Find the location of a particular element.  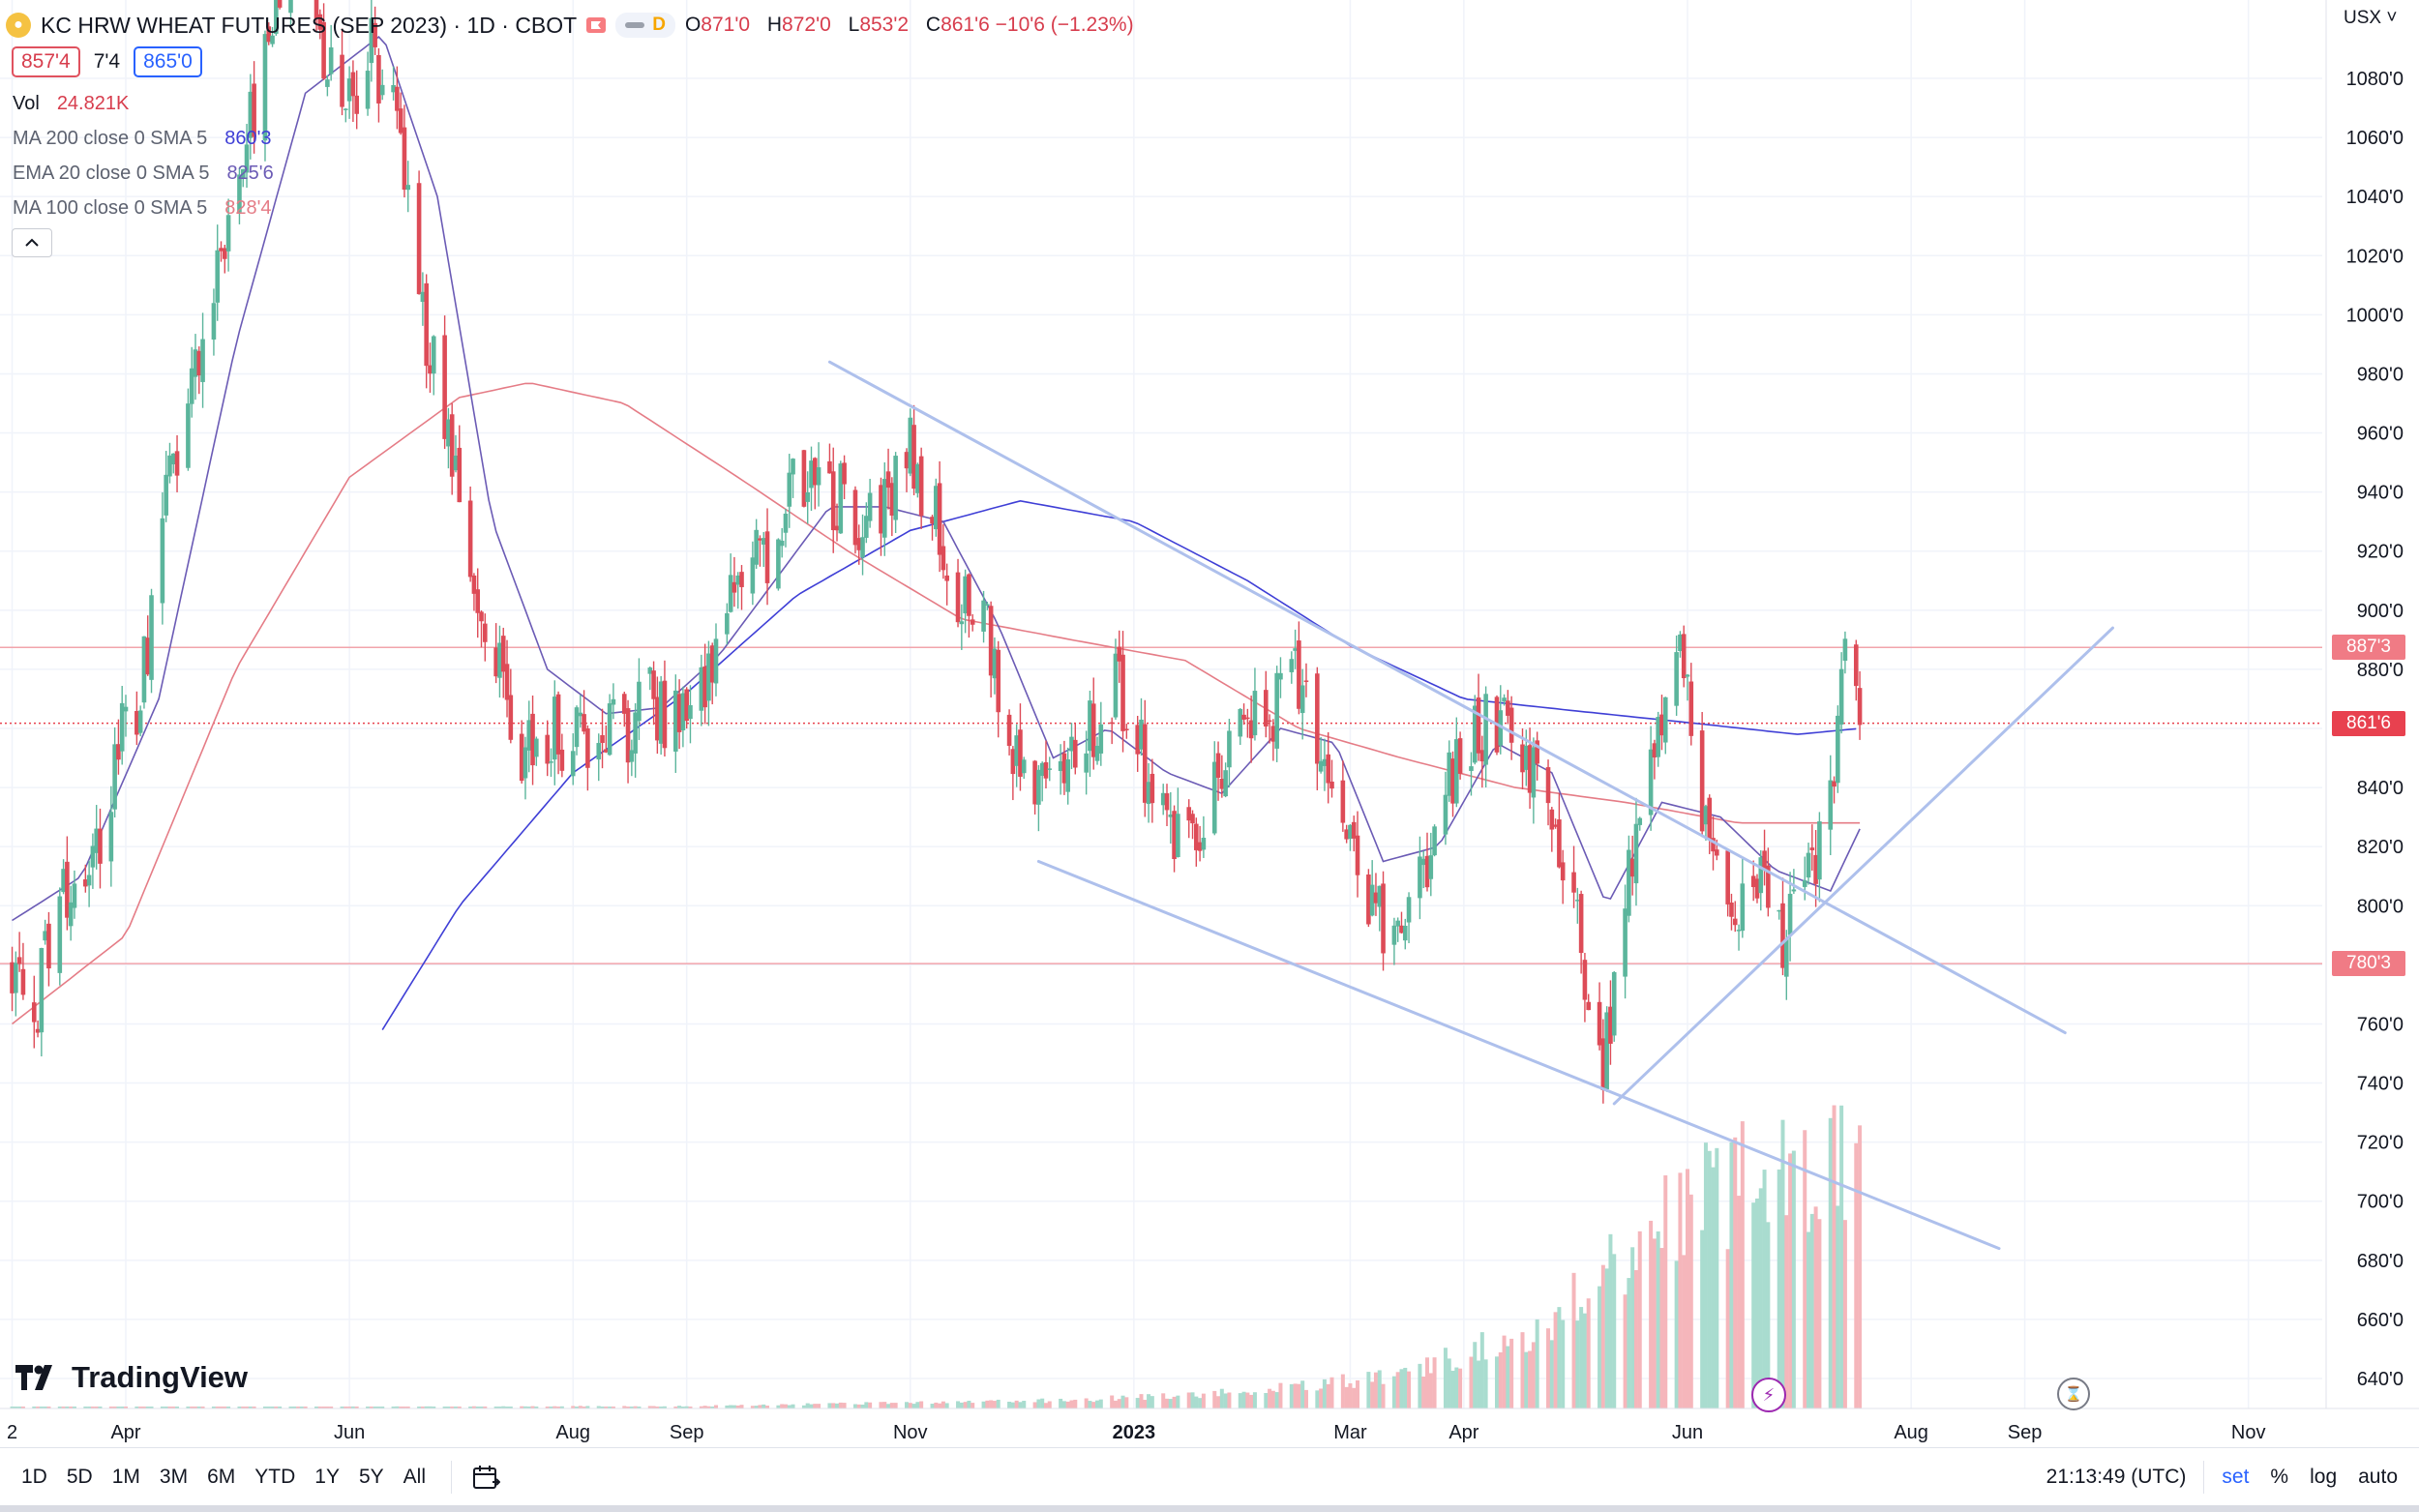

sell-button: 857'4 is located at coordinates (46, 61).